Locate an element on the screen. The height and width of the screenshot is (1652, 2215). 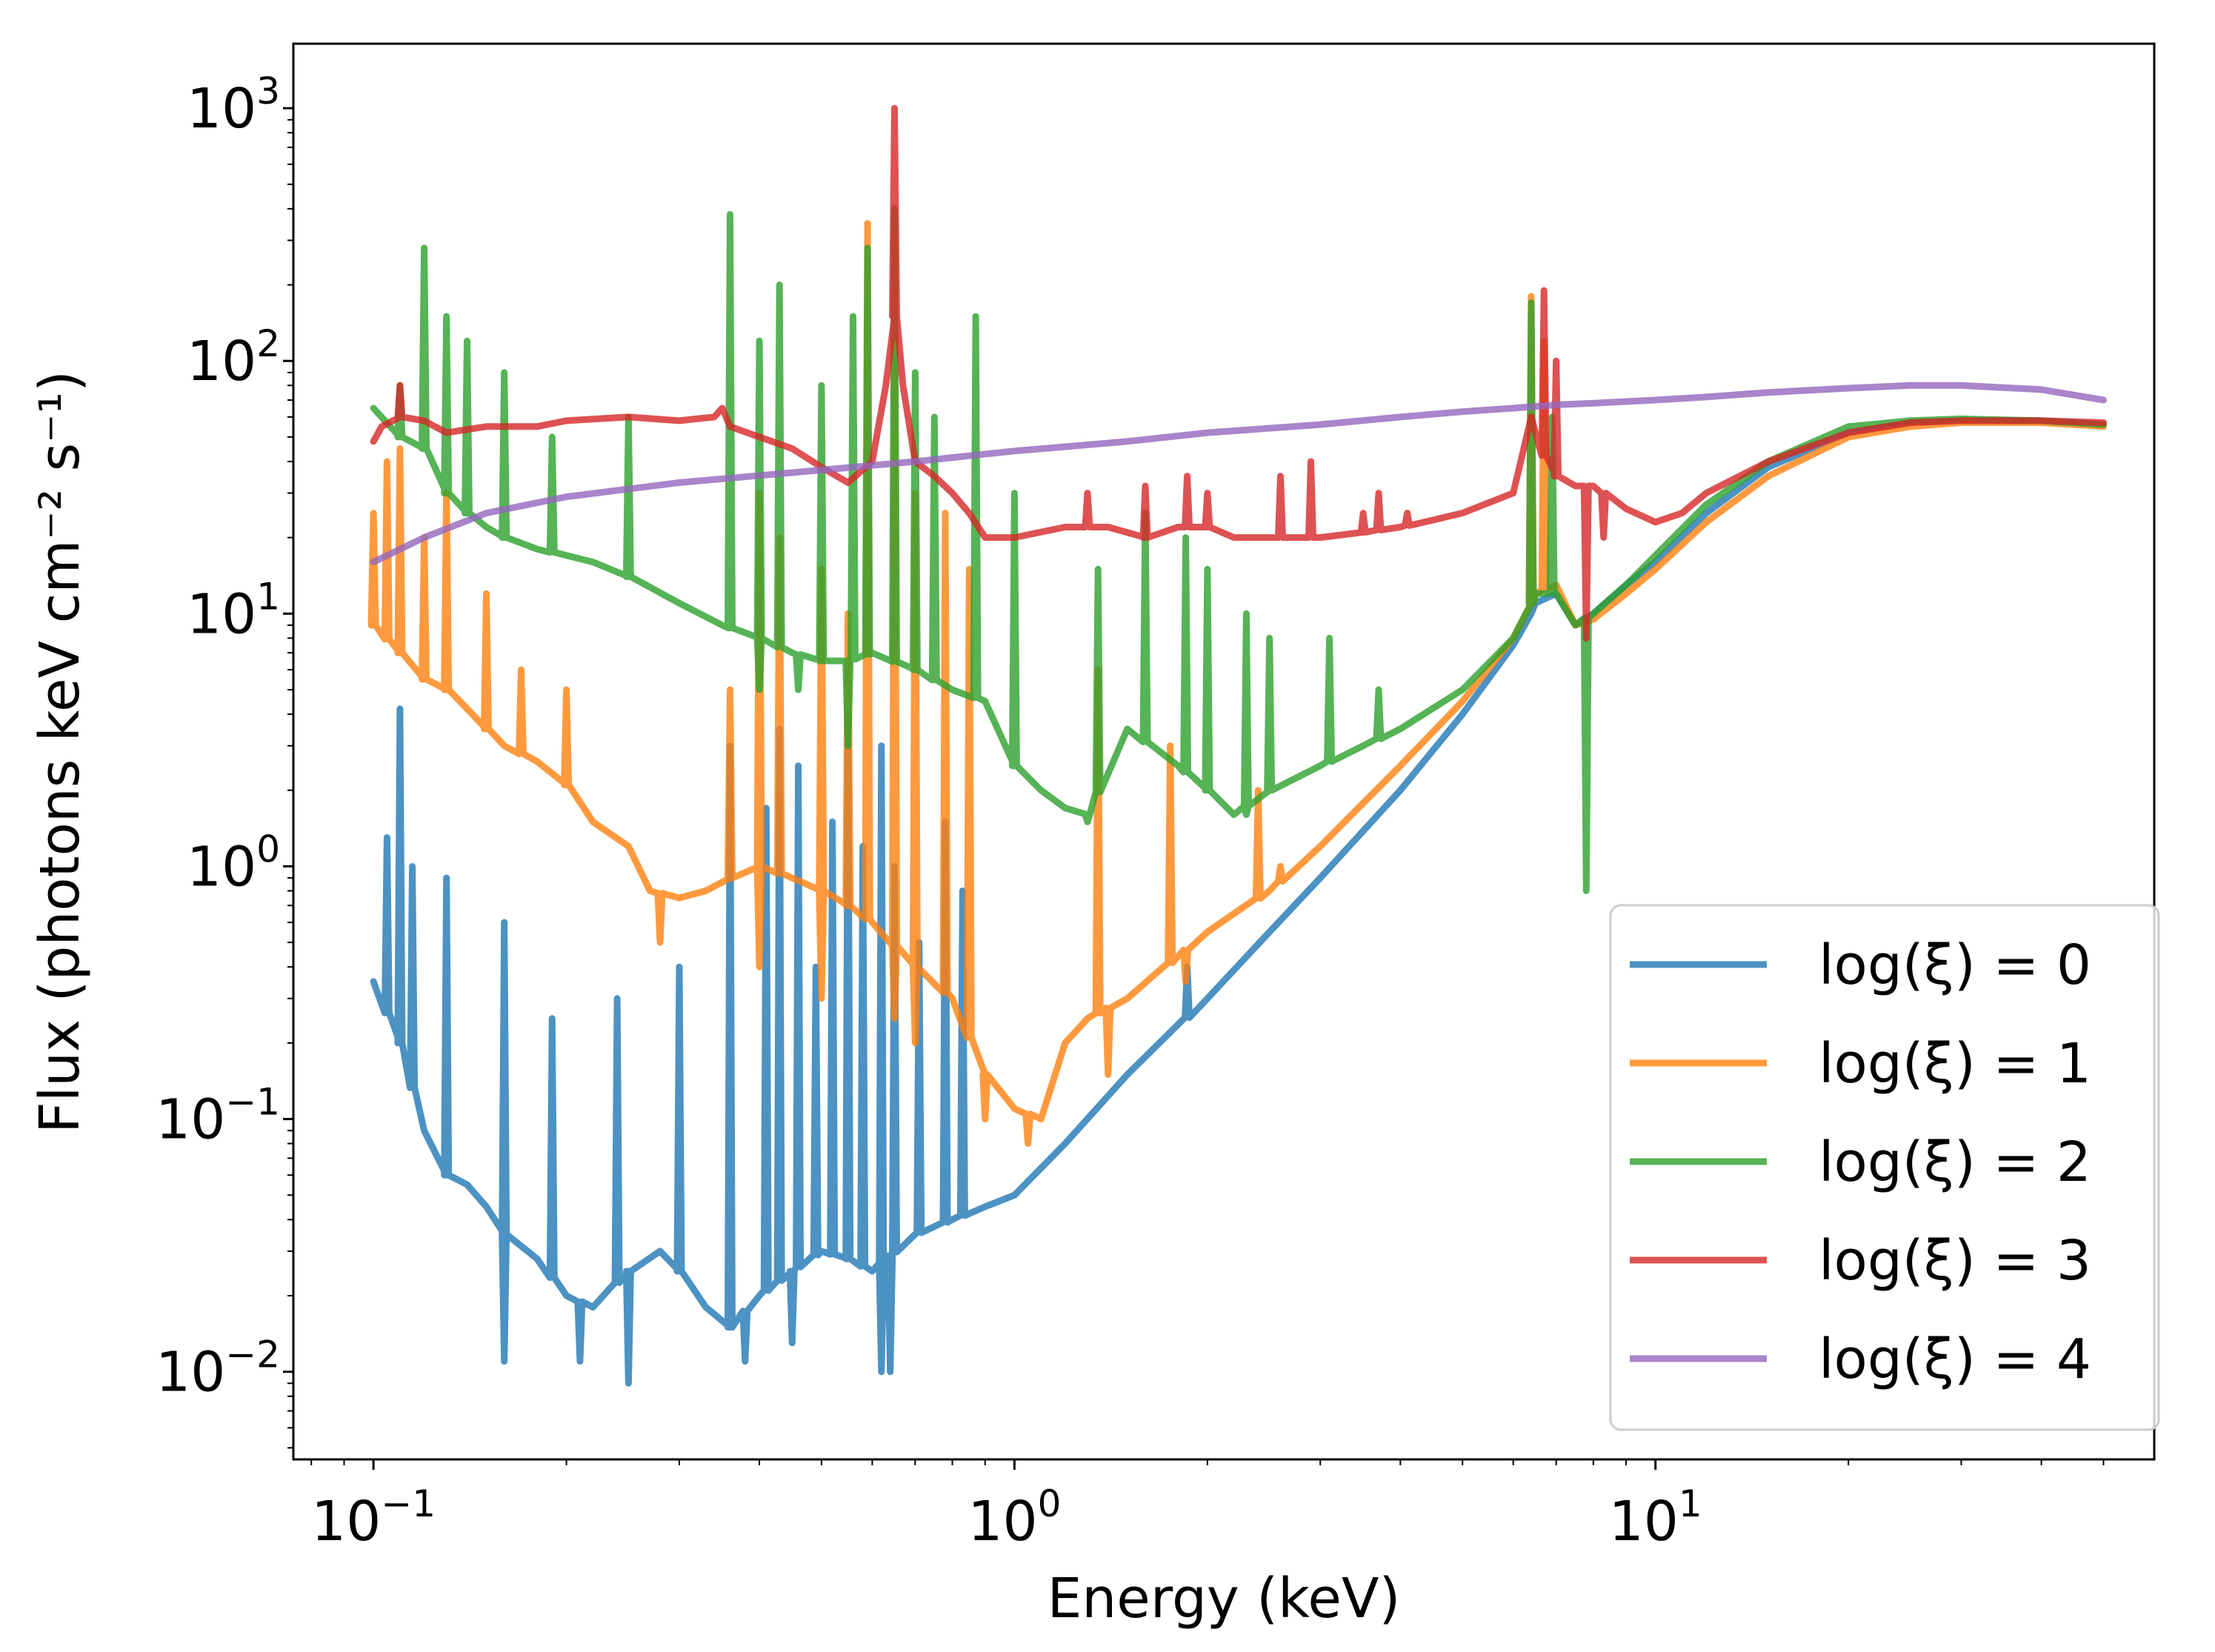
y-tick-exponent: −2 is located at coordinates (252, 1354).